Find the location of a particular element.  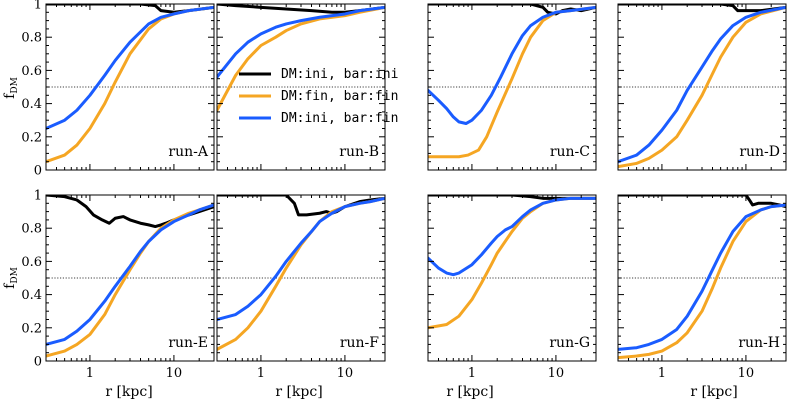

y-axis-label-row-2: fDM is located at coordinates (11, 278).